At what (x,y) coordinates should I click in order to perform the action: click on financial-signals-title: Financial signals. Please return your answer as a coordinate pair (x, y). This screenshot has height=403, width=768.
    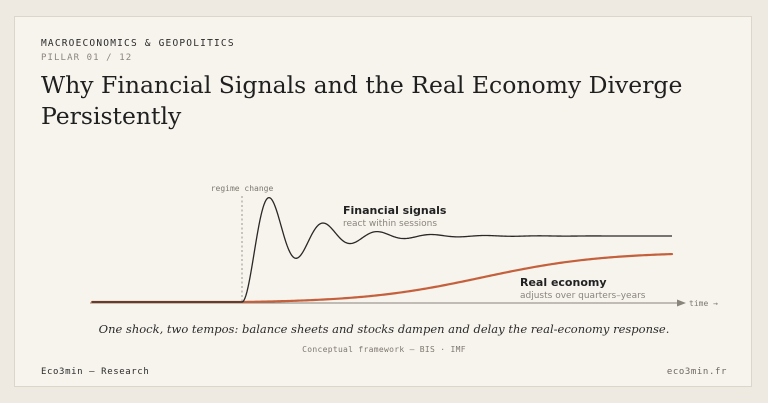
    Looking at the image, I should click on (395, 210).